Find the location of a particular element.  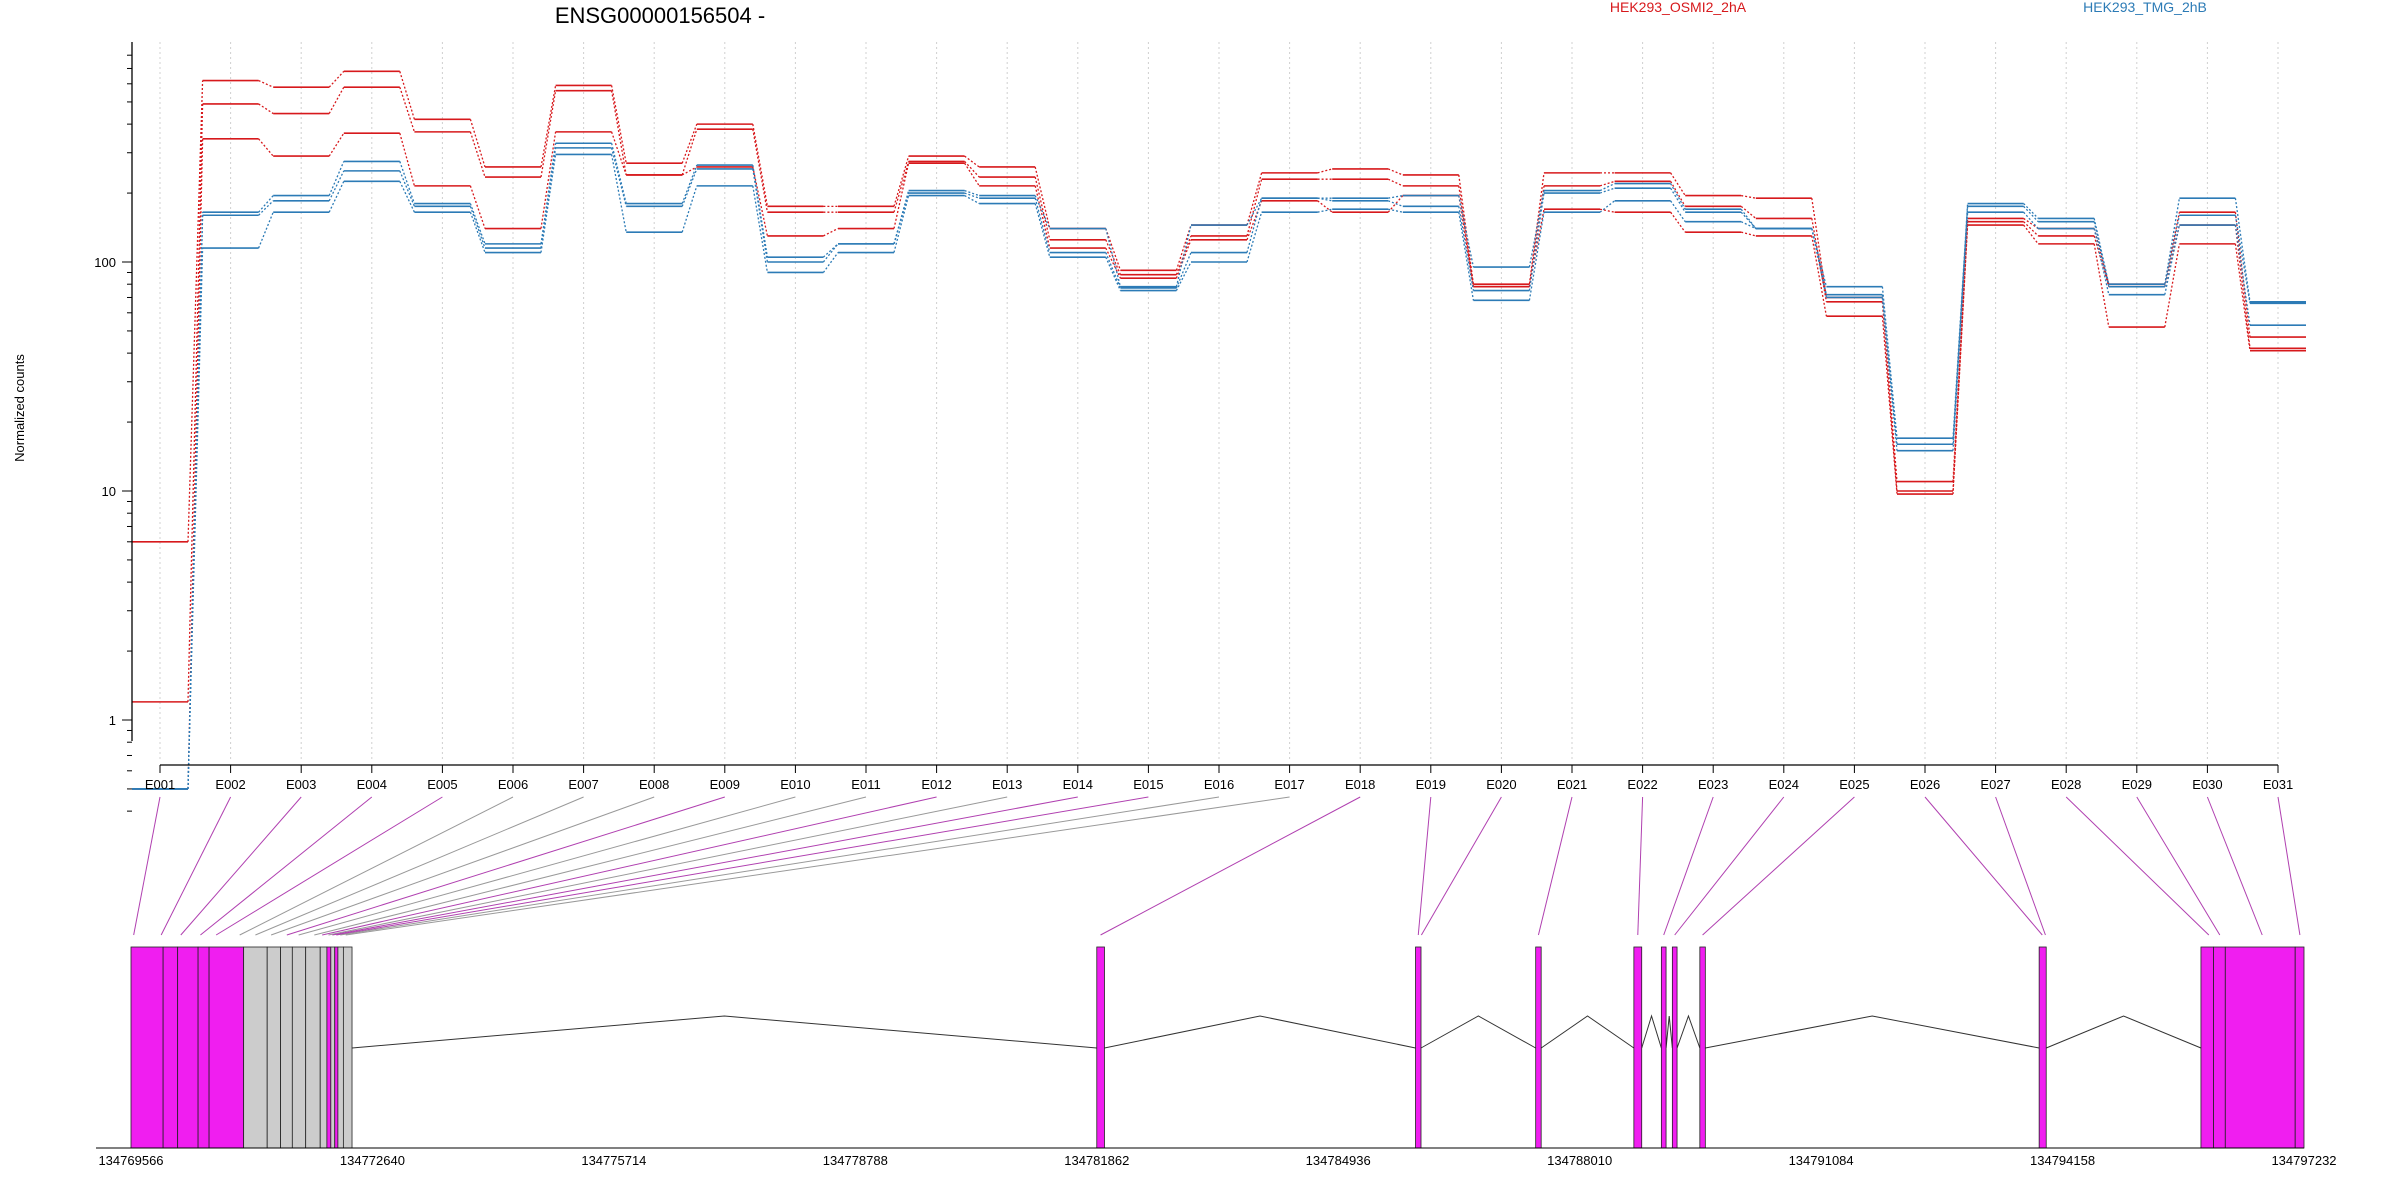

connector-e010 is located at coordinates (547, 866).